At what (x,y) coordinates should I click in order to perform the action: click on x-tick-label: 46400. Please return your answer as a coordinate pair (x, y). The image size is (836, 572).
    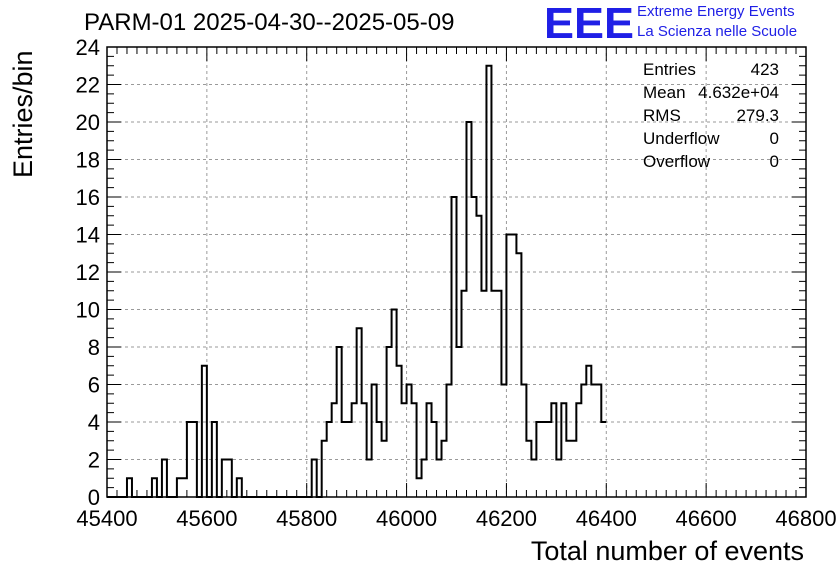
    Looking at the image, I should click on (606, 518).